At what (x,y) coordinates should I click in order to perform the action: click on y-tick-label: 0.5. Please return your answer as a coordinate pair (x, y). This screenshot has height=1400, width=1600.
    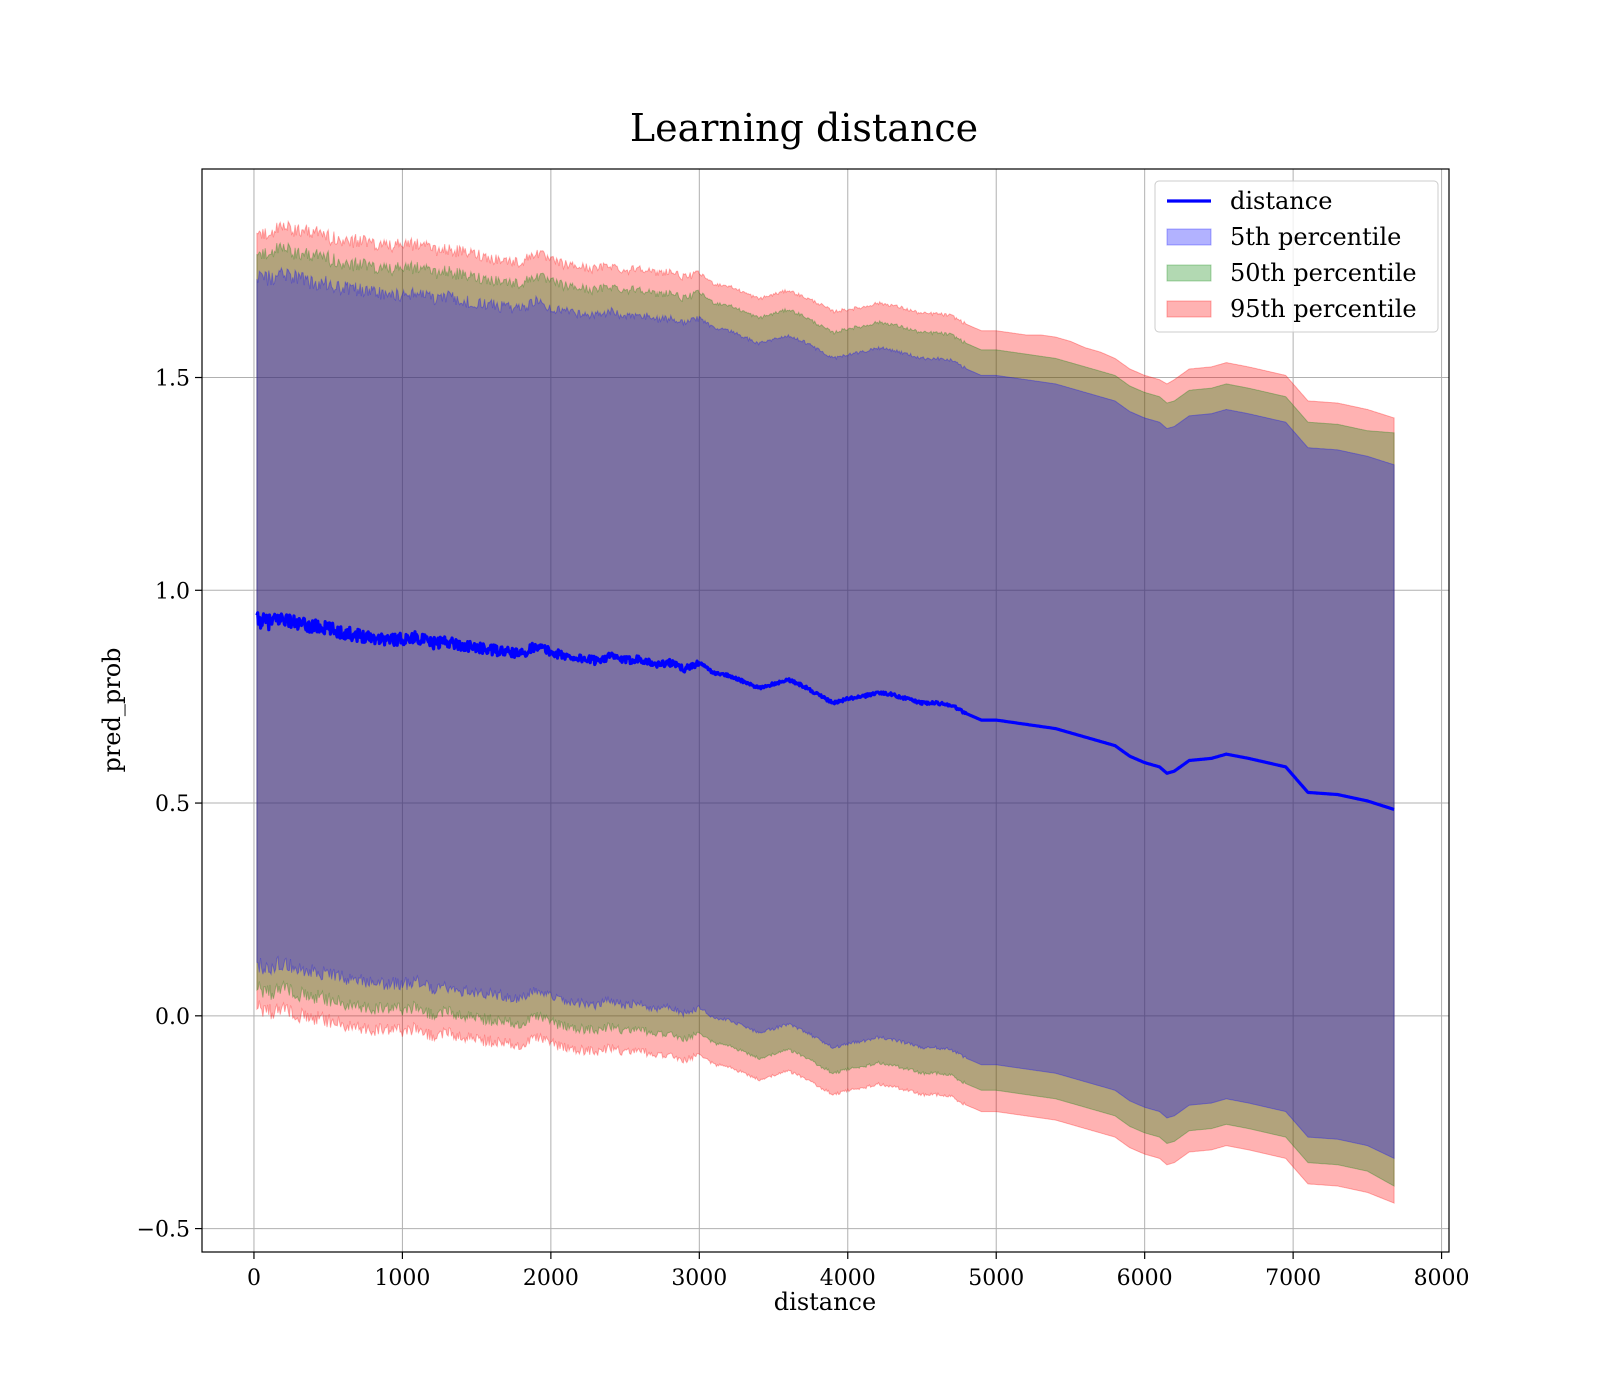
    Looking at the image, I should click on (172, 804).